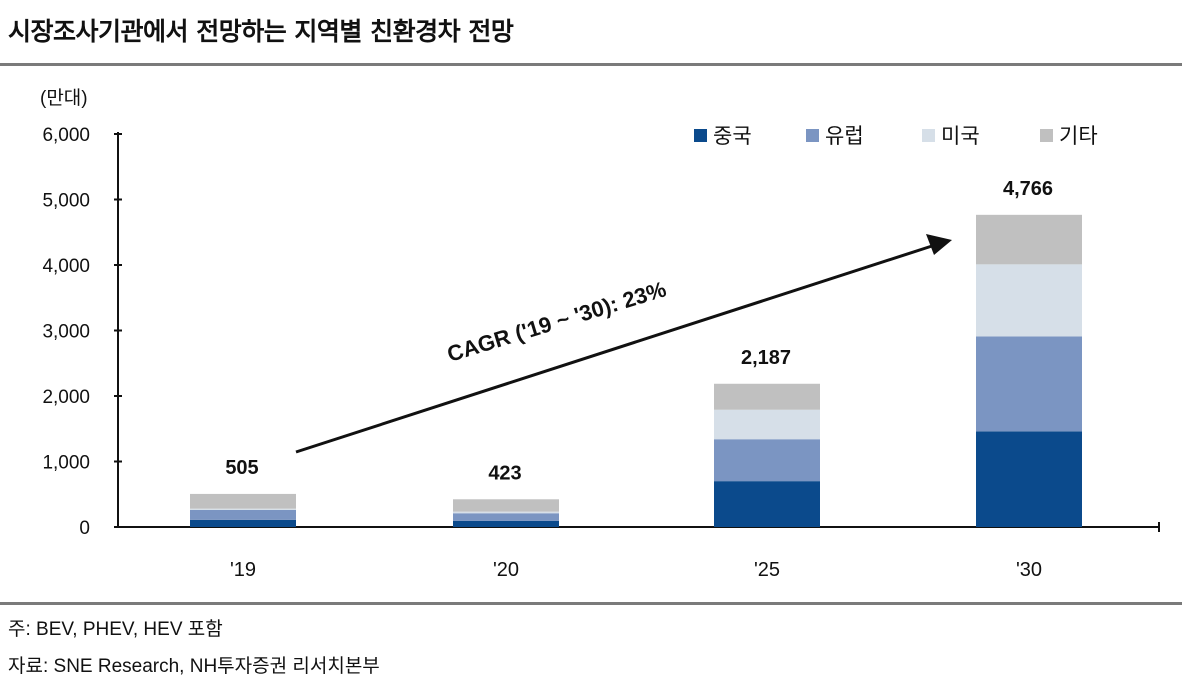  Describe the element at coordinates (261, 31) in the screenshot. I see `chart-title: 시장조사기관에서 전망하는 지역별 친환경차 전망` at that location.